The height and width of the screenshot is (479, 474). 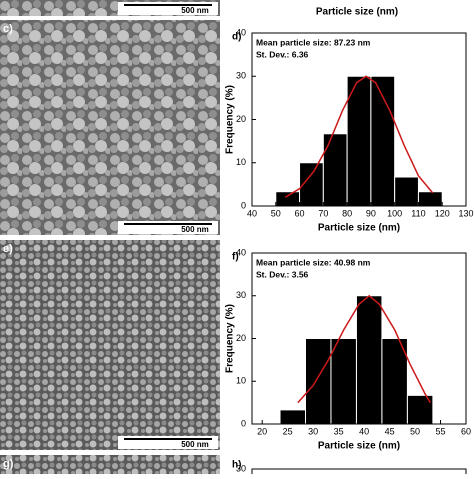 I want to click on x-tick-label: 110, so click(x=418, y=213).